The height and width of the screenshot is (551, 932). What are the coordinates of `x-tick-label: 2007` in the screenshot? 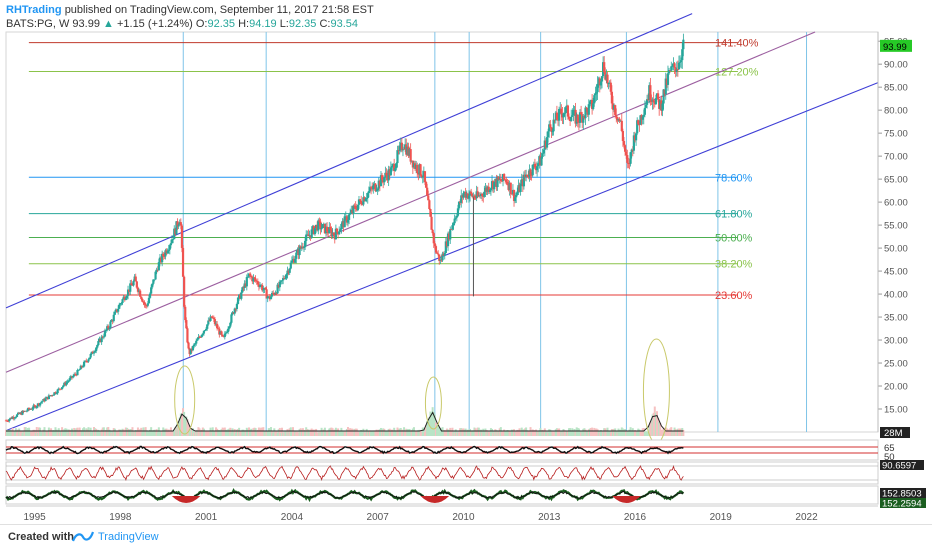 It's located at (378, 517).